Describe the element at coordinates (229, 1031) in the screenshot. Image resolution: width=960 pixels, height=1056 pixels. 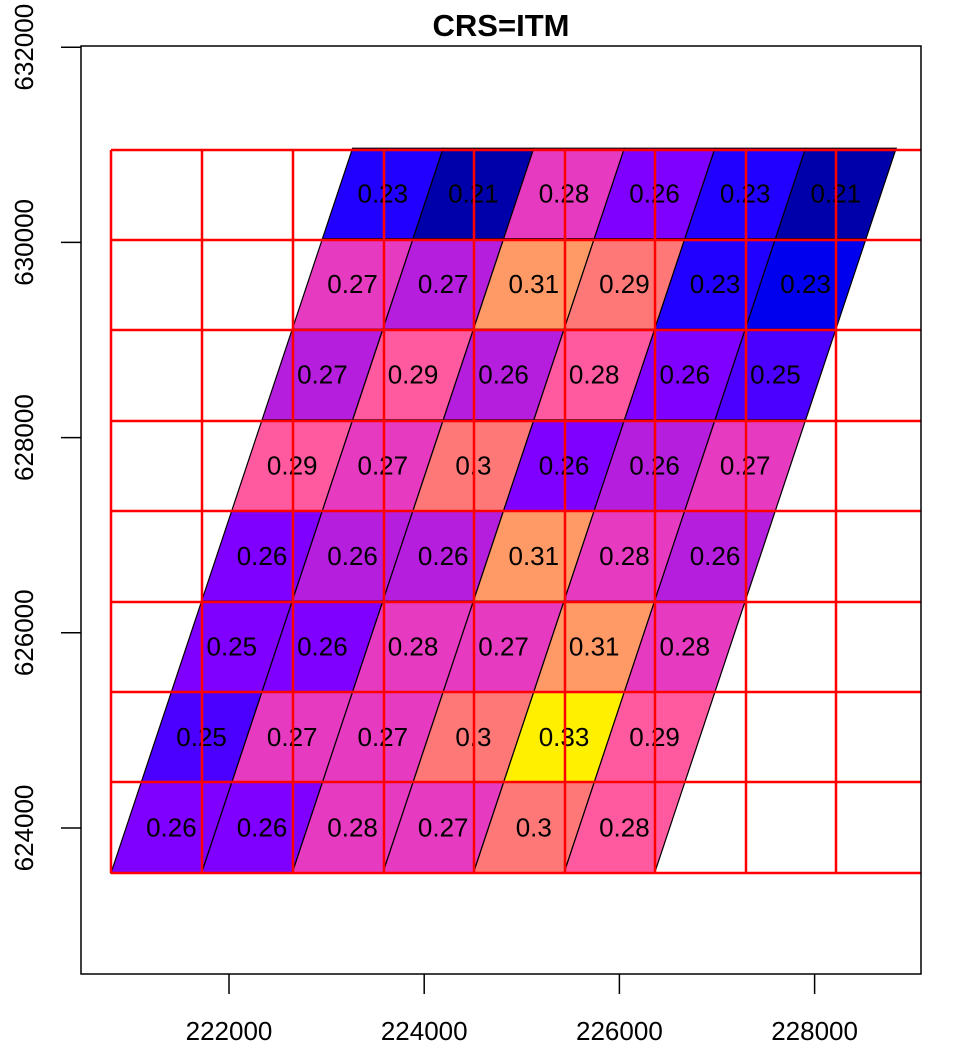
I see `x-tick-label: 222000` at that location.